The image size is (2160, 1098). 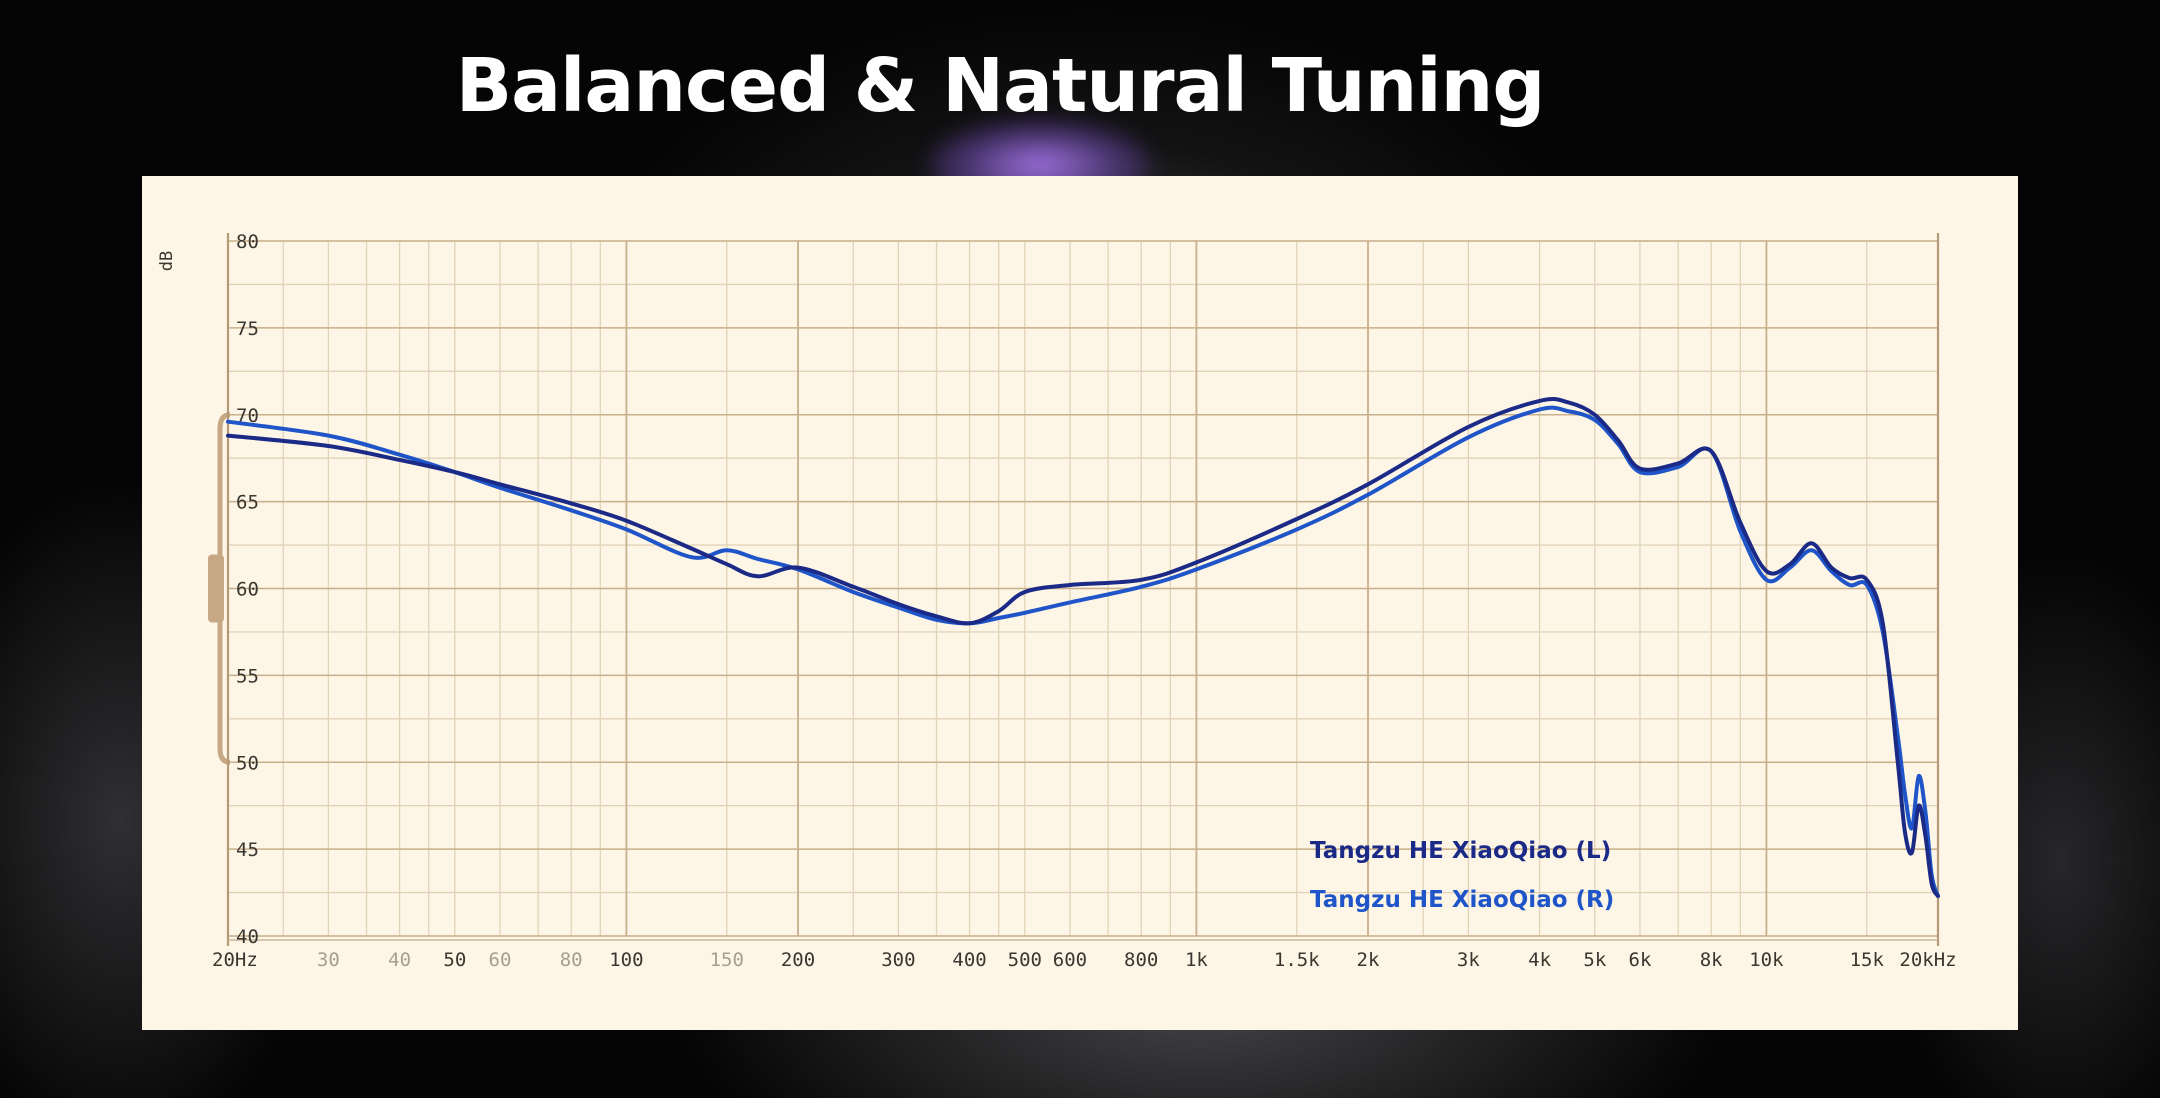 I want to click on y-tick-label: 50, so click(x=247, y=763).